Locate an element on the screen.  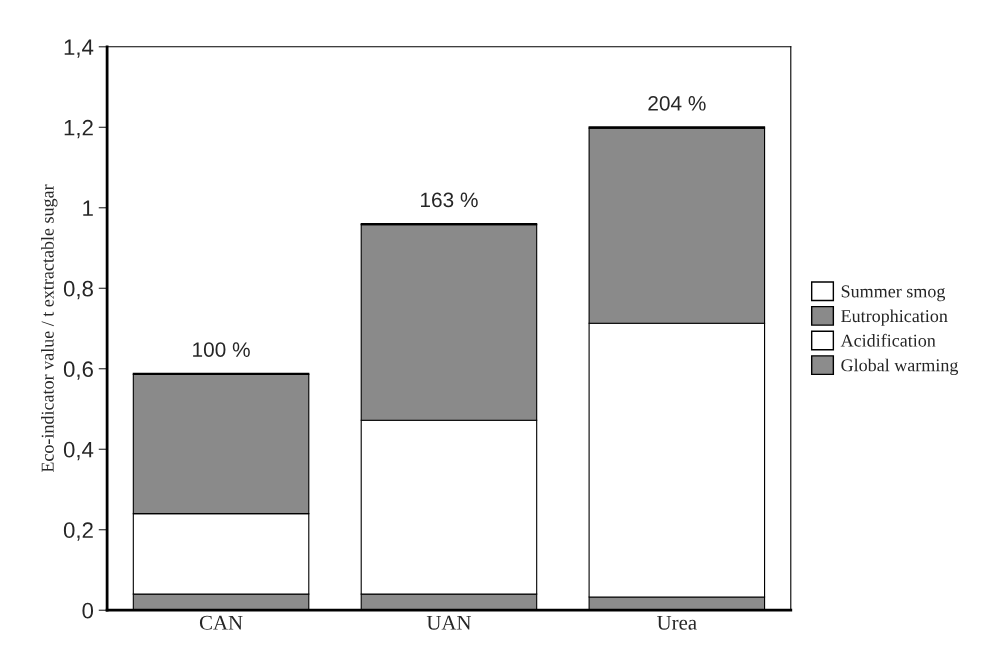
legend-label: Global warming is located at coordinates (900, 367).